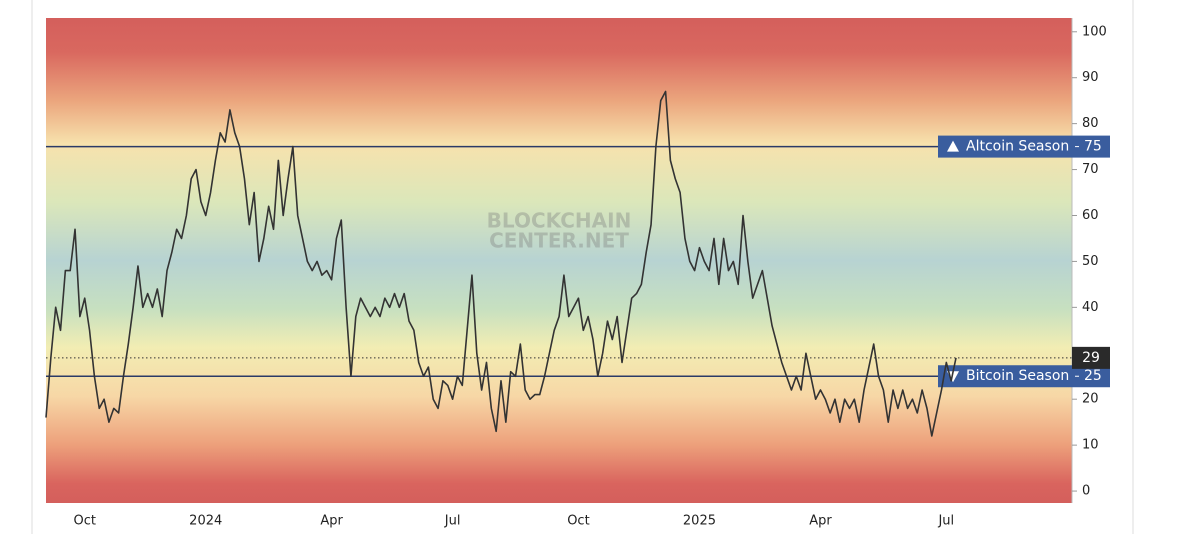 The height and width of the screenshot is (538, 1200). Describe the element at coordinates (1090, 123) in the screenshot. I see `y-tick-label: 80` at that location.